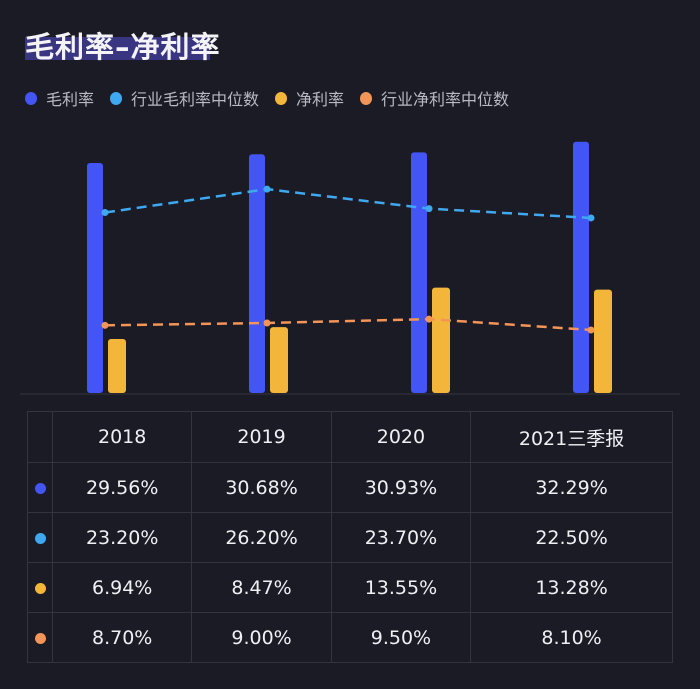 This screenshot has height=689, width=700. What do you see at coordinates (122, 587) in the screenshot?
I see `table-cell: 6.94%` at bounding box center [122, 587].